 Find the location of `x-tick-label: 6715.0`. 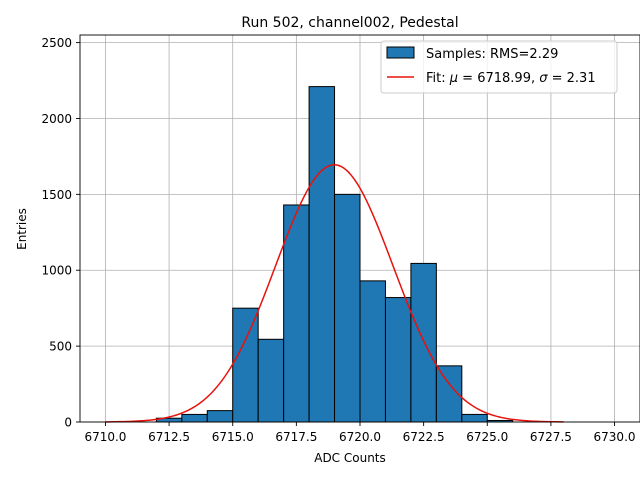

x-tick-label: 6715.0 is located at coordinates (233, 437).